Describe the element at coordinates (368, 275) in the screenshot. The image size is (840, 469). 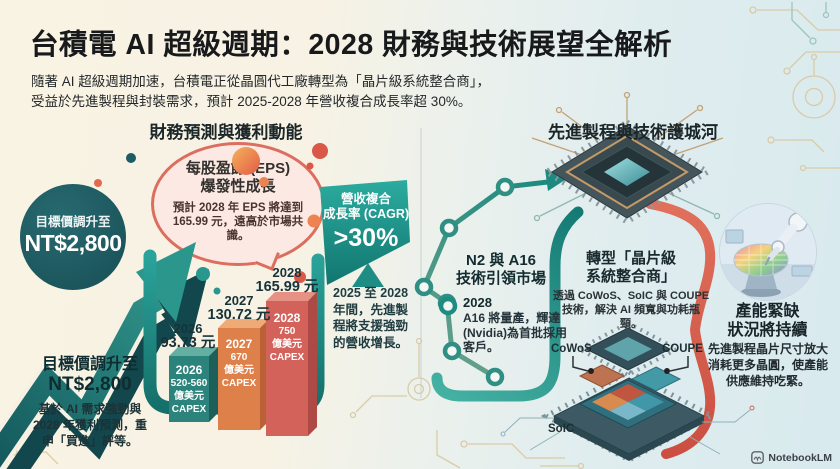
I see `up-triangle-icon` at that location.